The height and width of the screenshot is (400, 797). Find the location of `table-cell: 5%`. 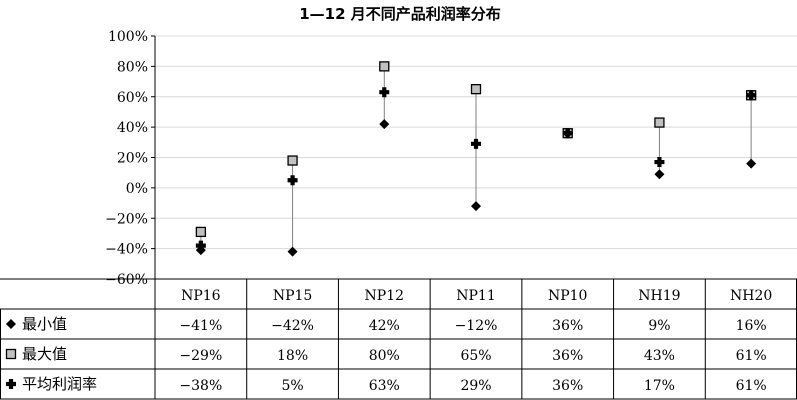

table-cell: 5% is located at coordinates (292, 386).